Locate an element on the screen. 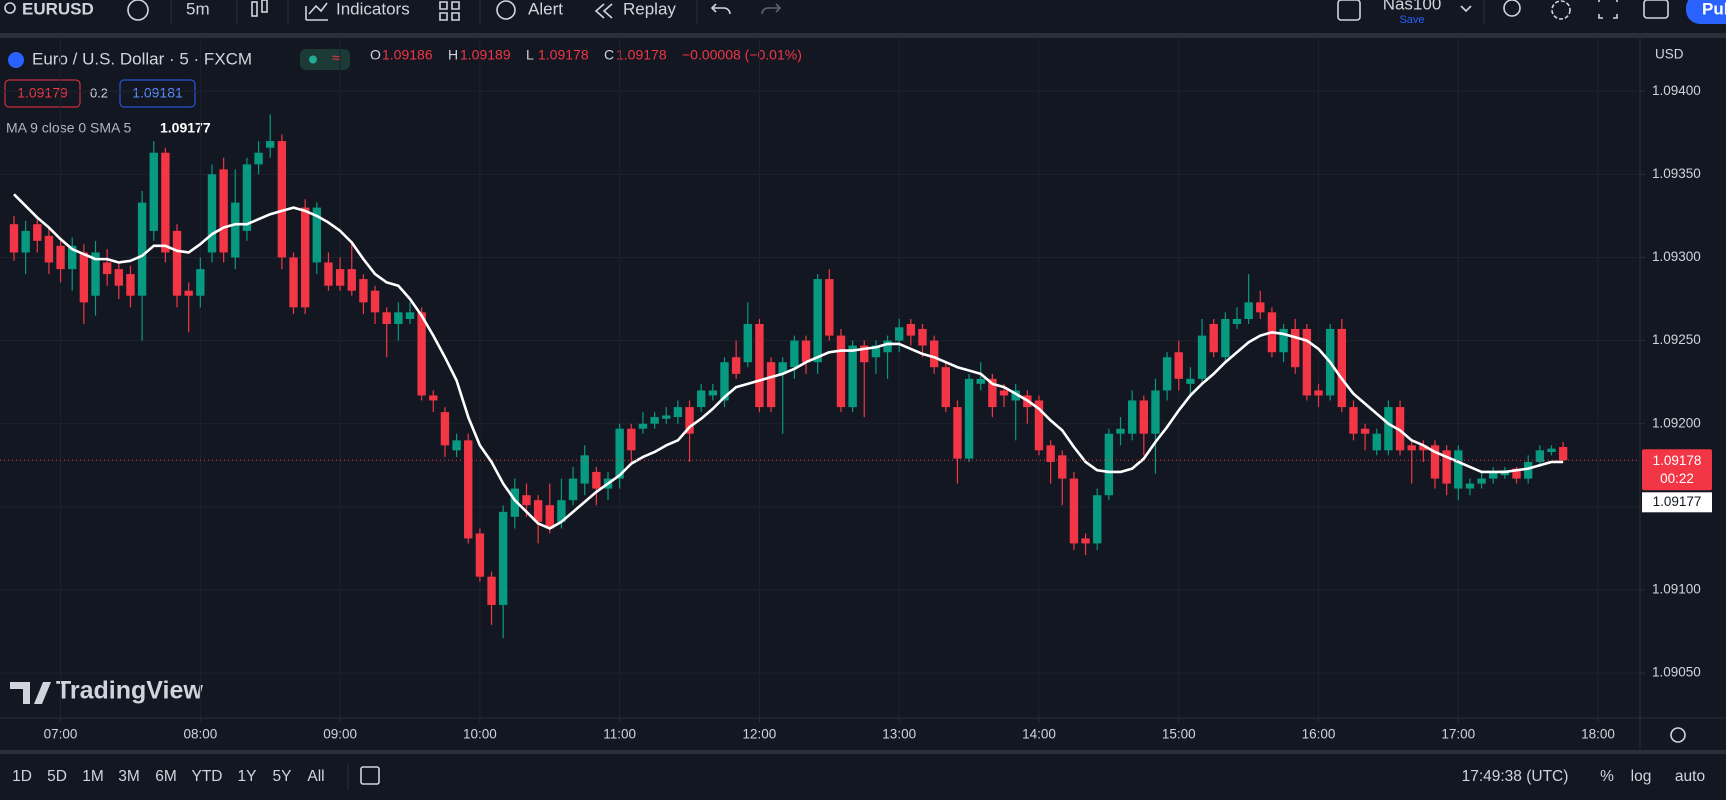 This screenshot has width=1726, height=800. range-button: 1M is located at coordinates (93, 776).